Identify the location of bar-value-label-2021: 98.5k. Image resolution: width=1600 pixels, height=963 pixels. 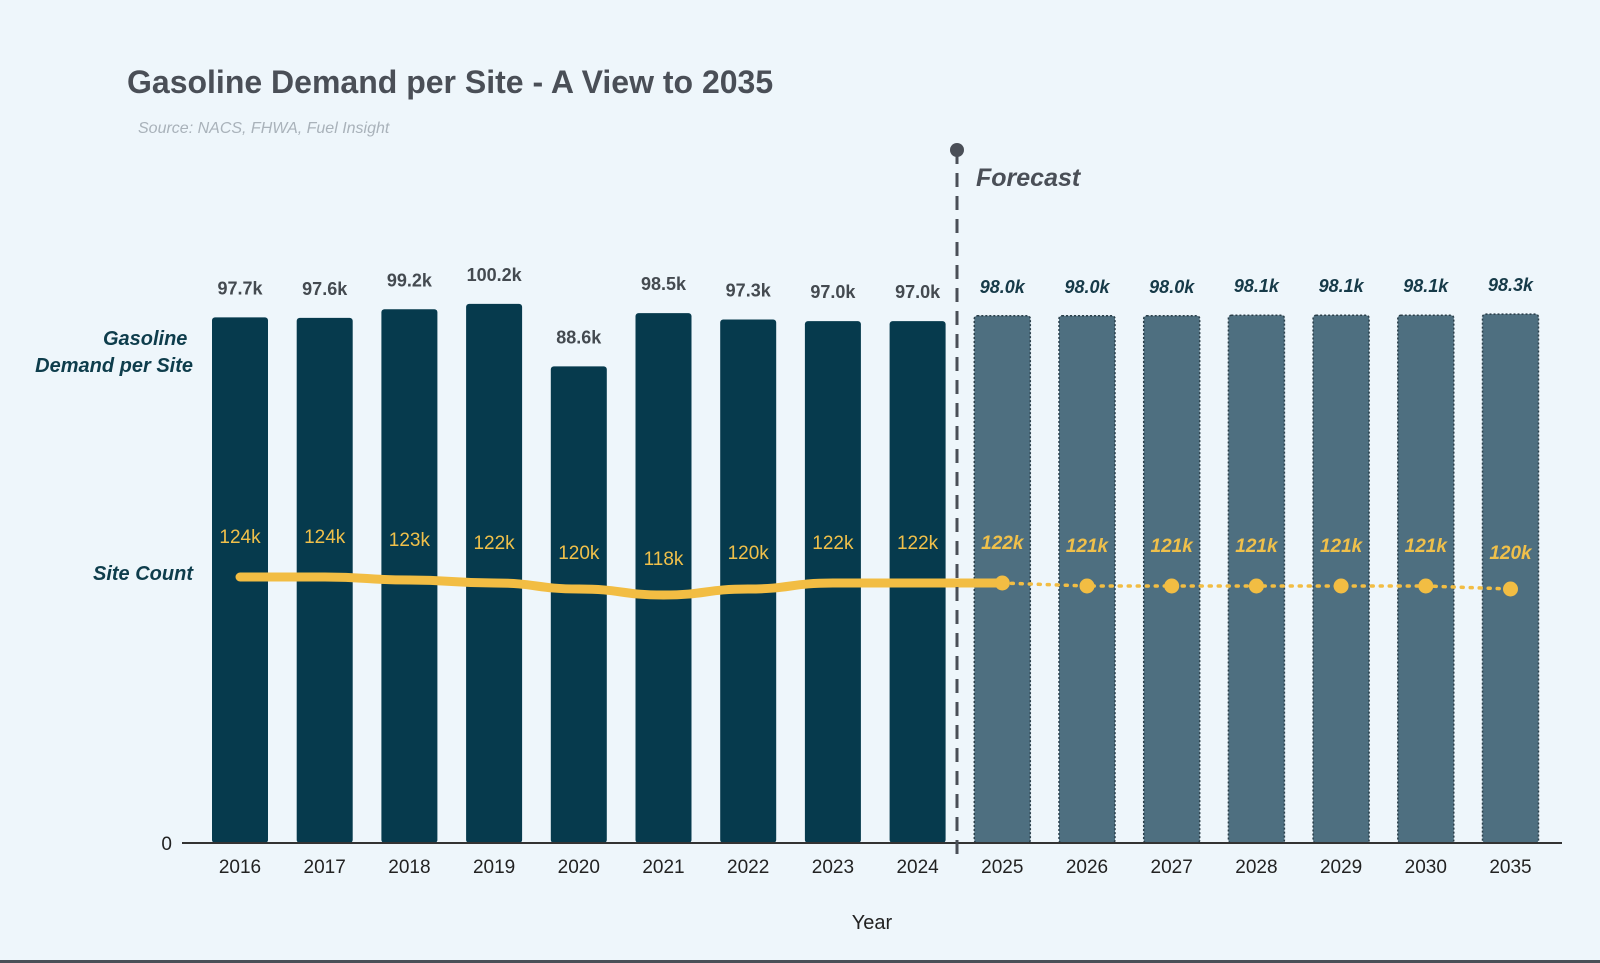
(664, 284).